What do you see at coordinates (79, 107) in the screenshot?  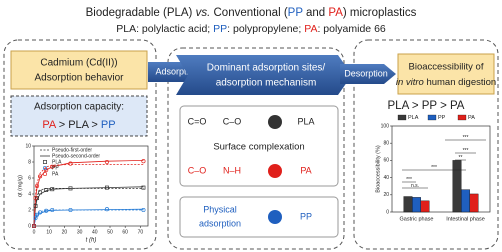 I see `capacity-label: Adsorption capacity:` at bounding box center [79, 107].